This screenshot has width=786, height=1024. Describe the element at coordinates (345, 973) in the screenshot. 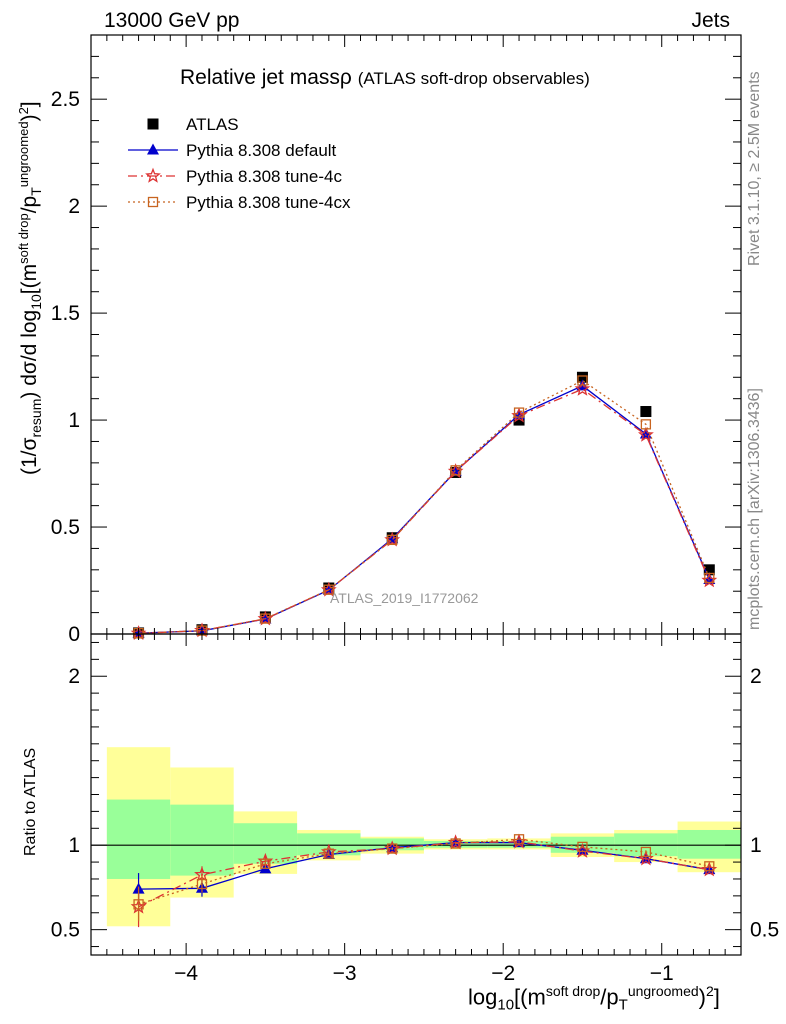

I see `x-tick-label: −3` at that location.